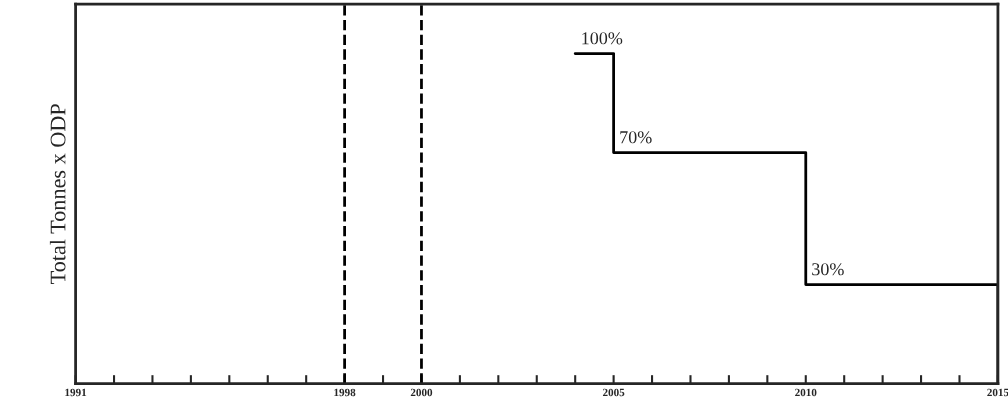 The height and width of the screenshot is (408, 1008). I want to click on data-label: 100%, so click(602, 38).